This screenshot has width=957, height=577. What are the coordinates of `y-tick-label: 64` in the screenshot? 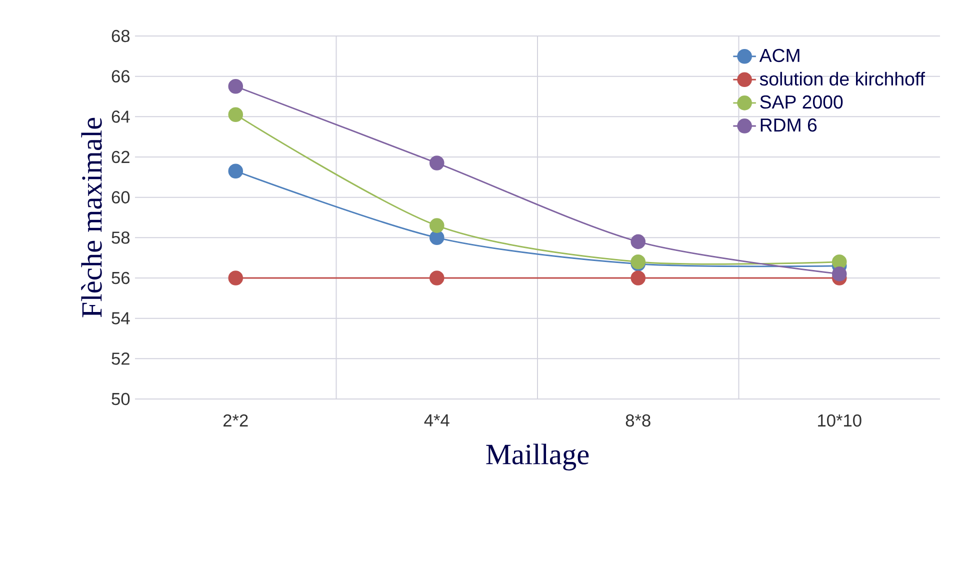 It's located at (121, 116).